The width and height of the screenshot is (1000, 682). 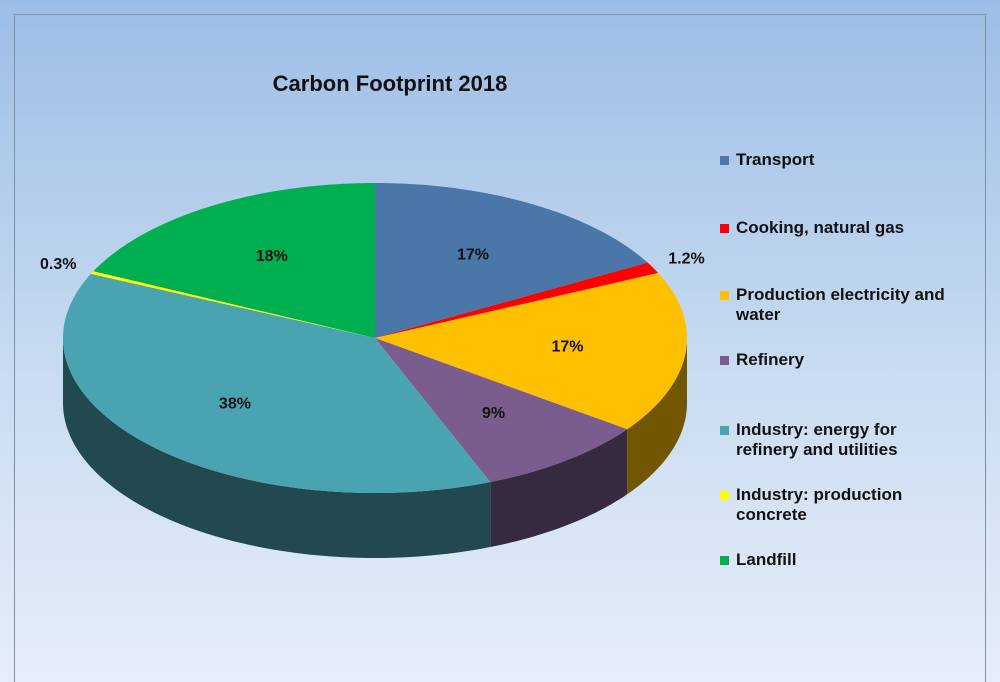 What do you see at coordinates (686, 259) in the screenshot?
I see `data-label: 1.2%` at bounding box center [686, 259].